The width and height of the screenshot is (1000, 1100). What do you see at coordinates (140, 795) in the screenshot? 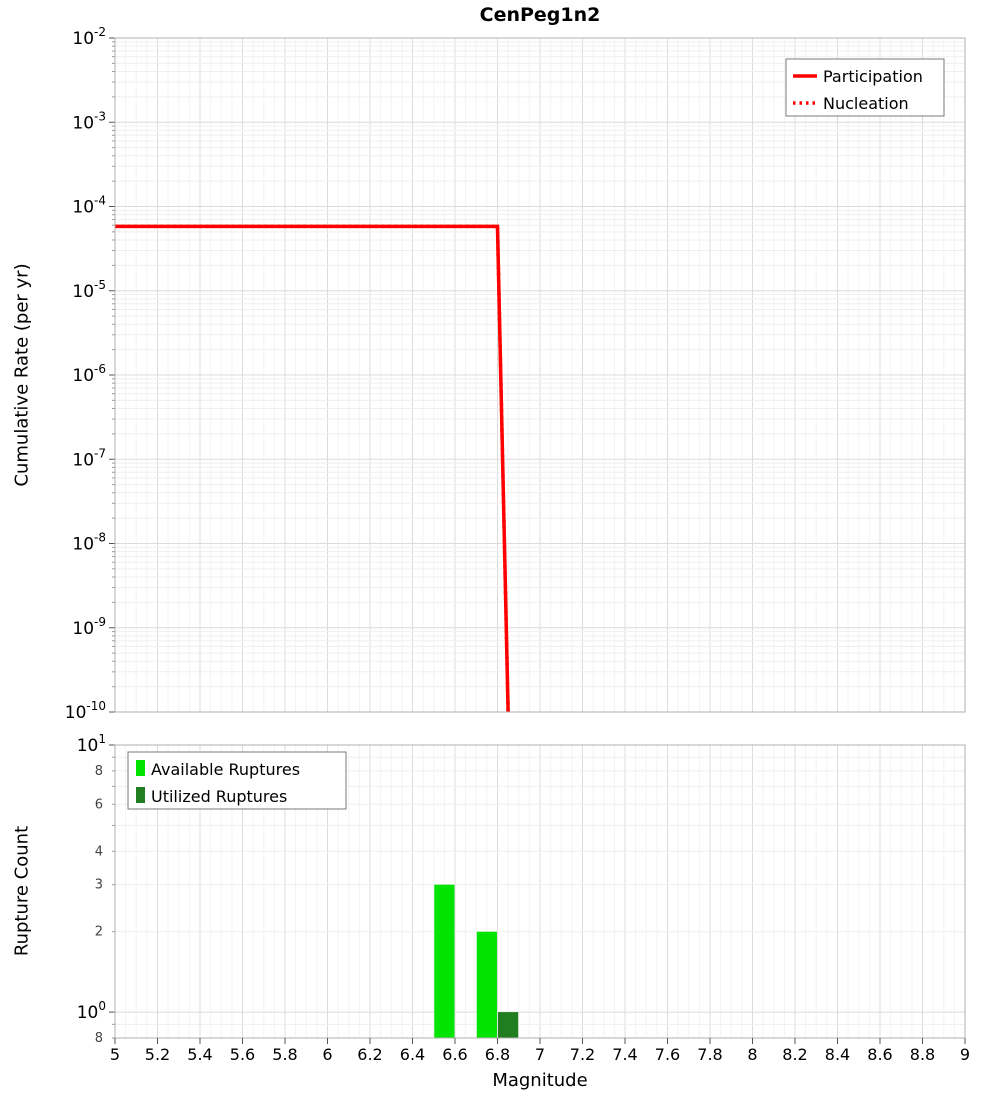
I see `legend-sample-utilized-ruptures-icon` at bounding box center [140, 795].